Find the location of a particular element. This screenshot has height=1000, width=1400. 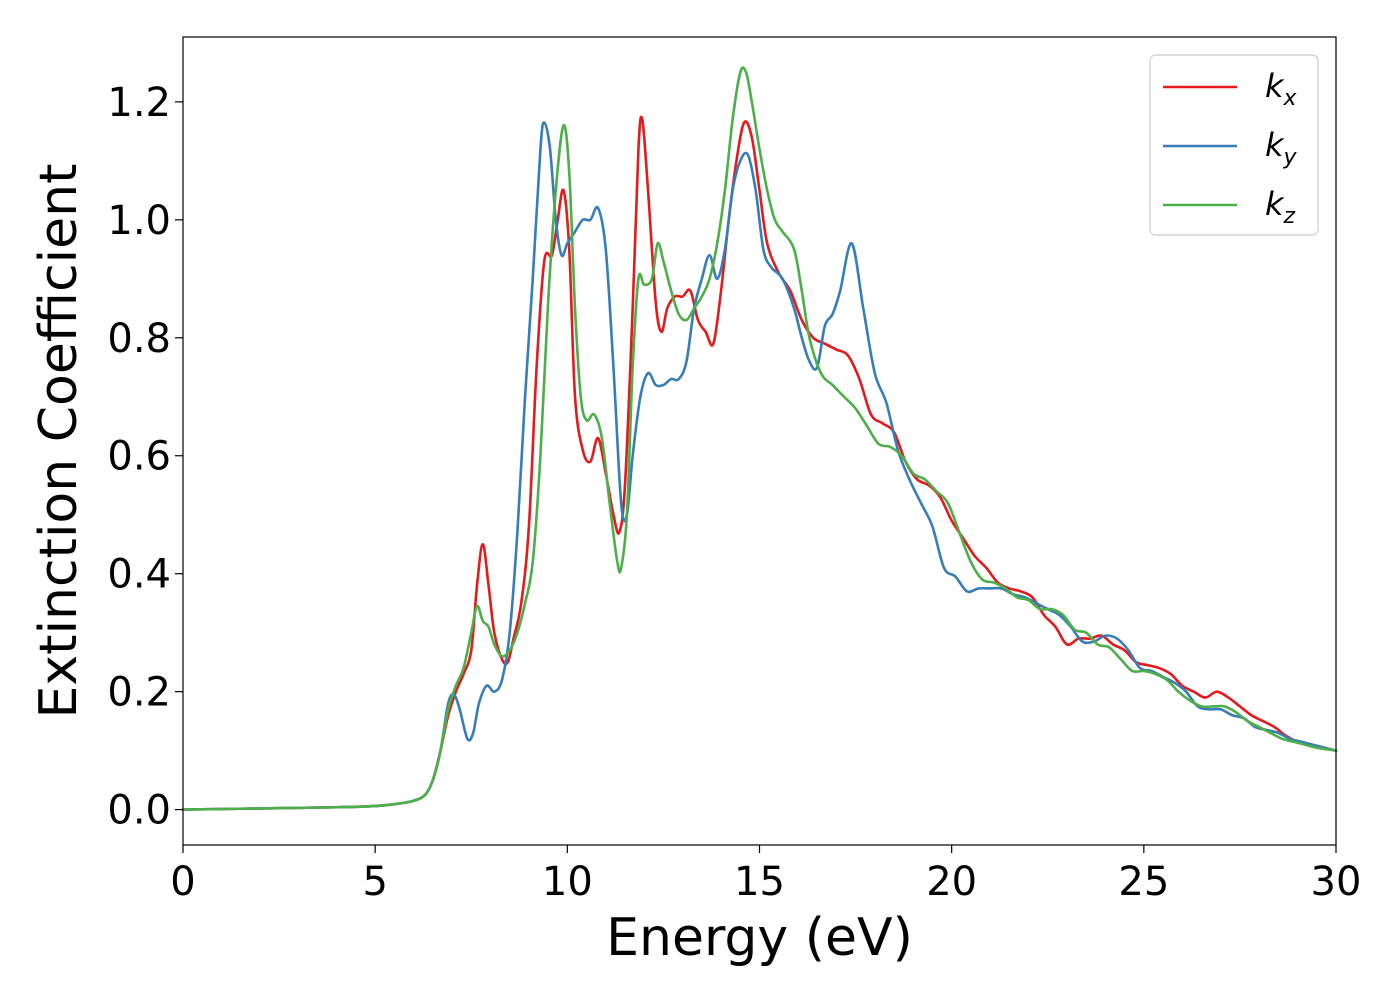

x-axis-ticks: 0 5 10 15 20 25 30 is located at coordinates (765, 875).